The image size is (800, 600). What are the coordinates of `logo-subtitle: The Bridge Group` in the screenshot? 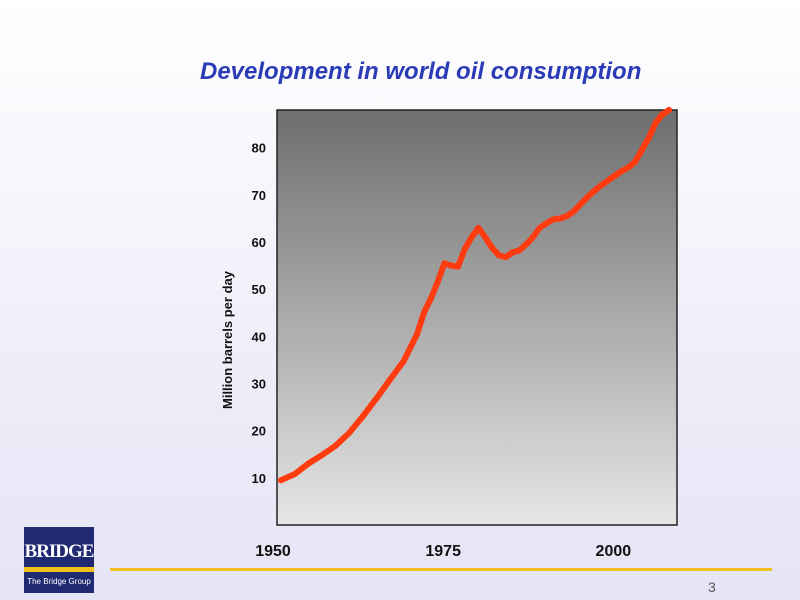 It's located at (59, 581).